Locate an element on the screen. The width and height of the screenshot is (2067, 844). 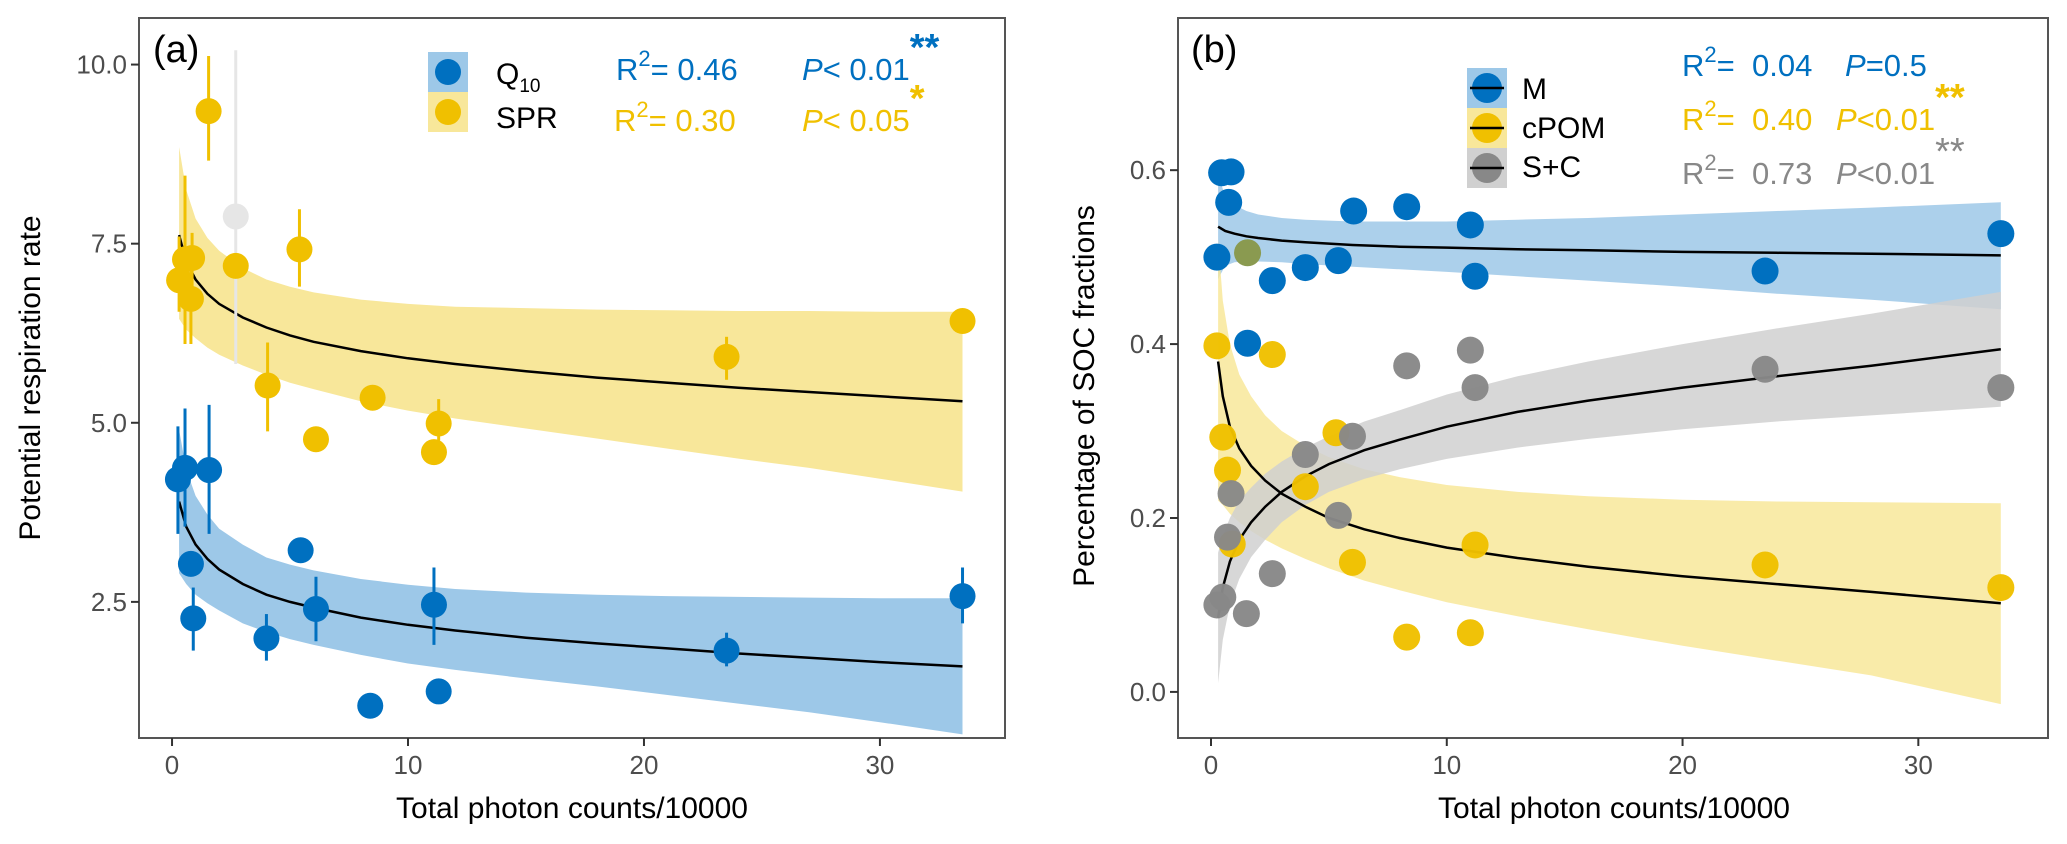
panel-a-y-ticks: 2.5 5.0 7.5 10.0 is located at coordinates (107, 333).